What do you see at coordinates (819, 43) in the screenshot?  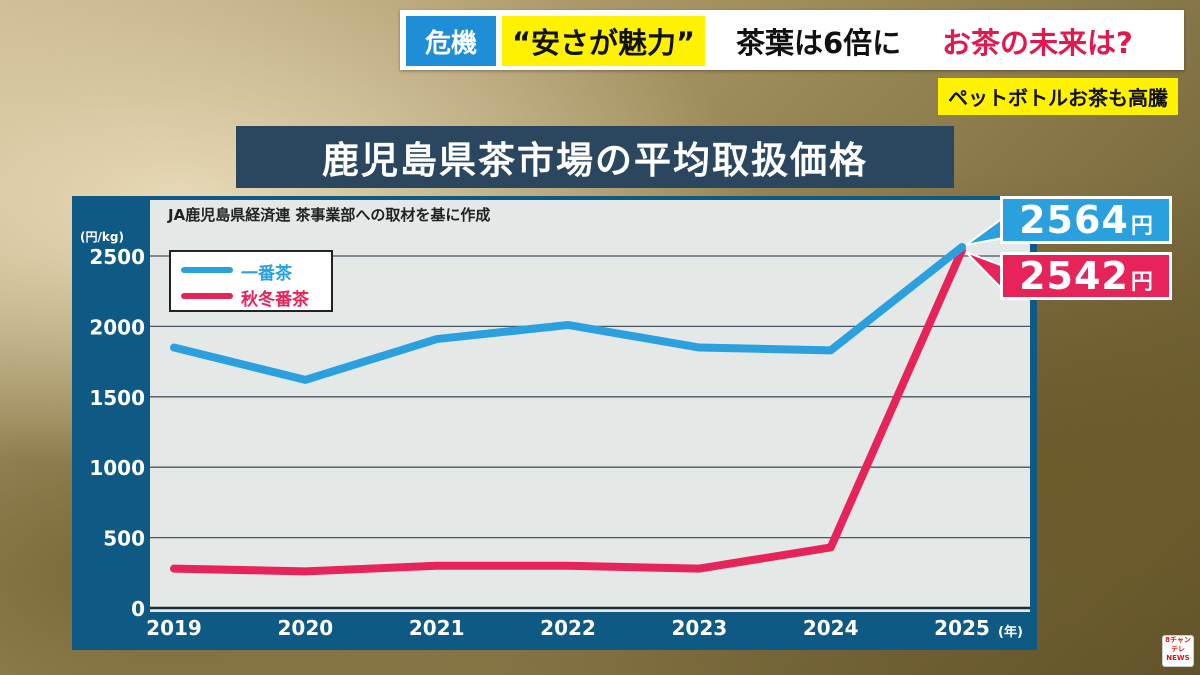 I see `headline-text: 茶葉は6倍に` at bounding box center [819, 43].